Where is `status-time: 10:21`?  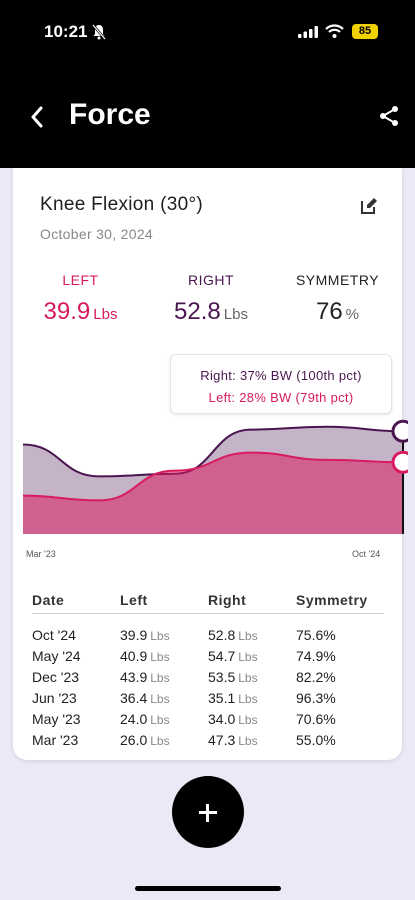 status-time: 10:21 is located at coordinates (66, 31).